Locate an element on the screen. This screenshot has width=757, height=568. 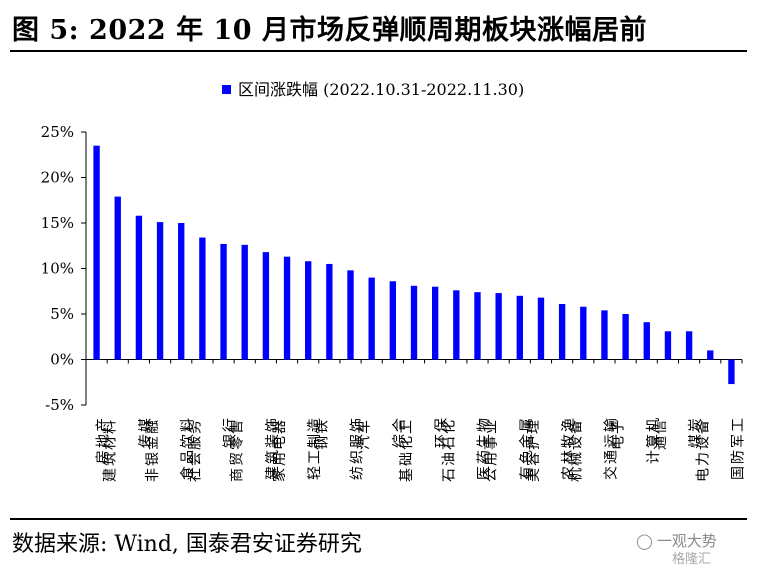
legend-swatch is located at coordinates (226, 89).